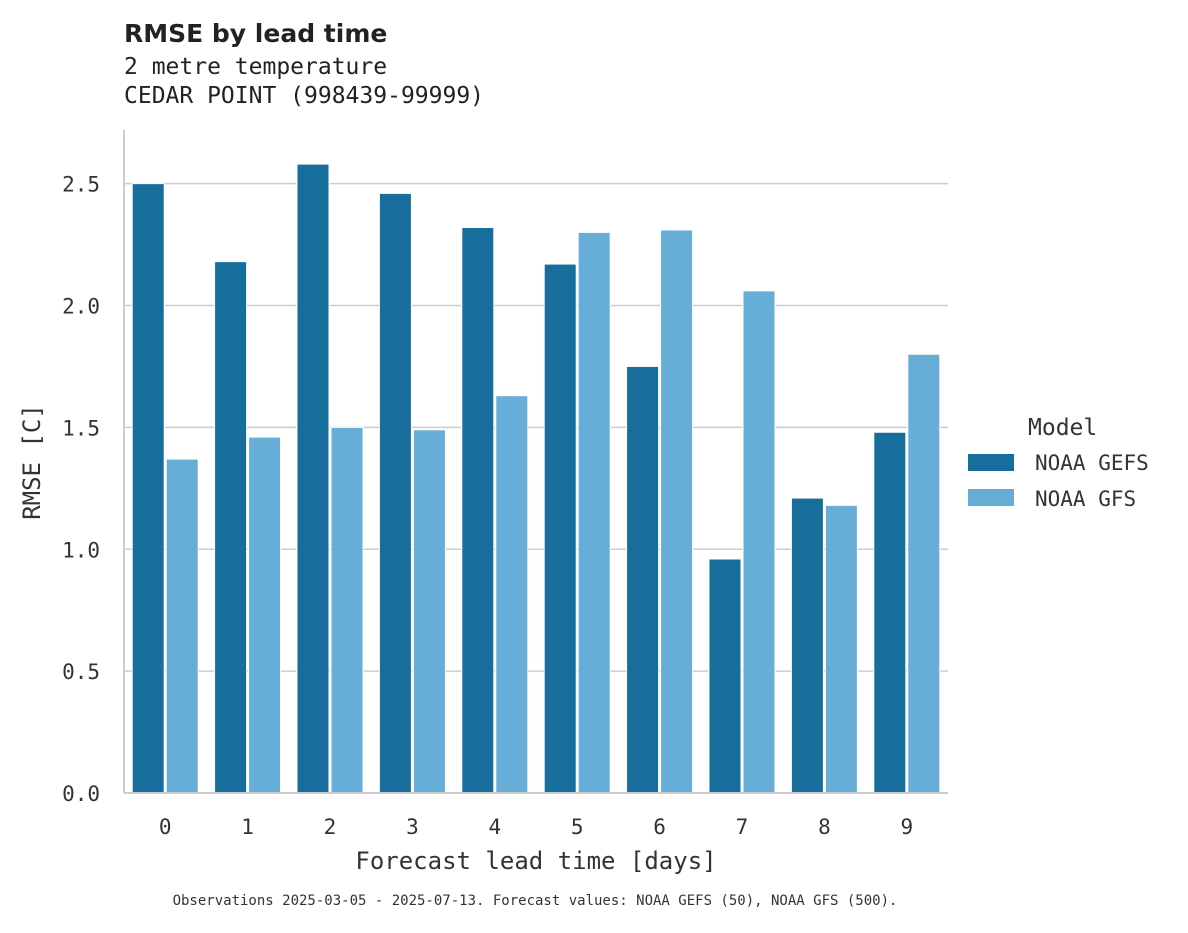  Describe the element at coordinates (81, 428) in the screenshot. I see `y-tick-label: 1.5` at that location.